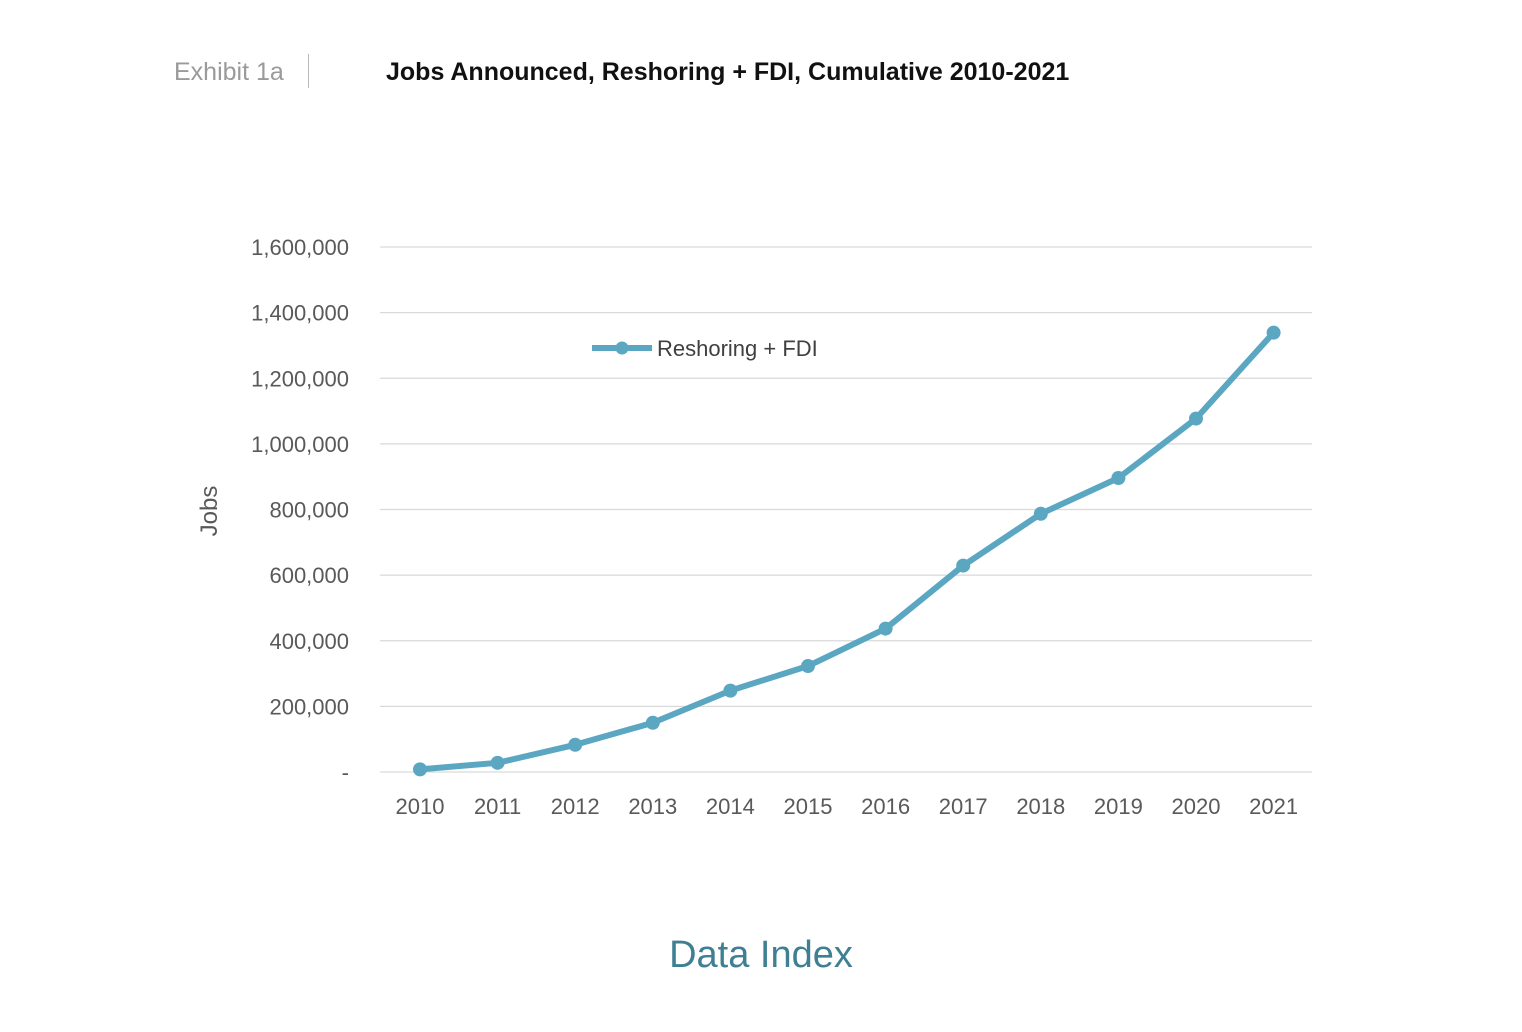 This screenshot has height=1032, width=1522. What do you see at coordinates (737, 348) in the screenshot?
I see `legend-label: Reshoring + FDI` at bounding box center [737, 348].